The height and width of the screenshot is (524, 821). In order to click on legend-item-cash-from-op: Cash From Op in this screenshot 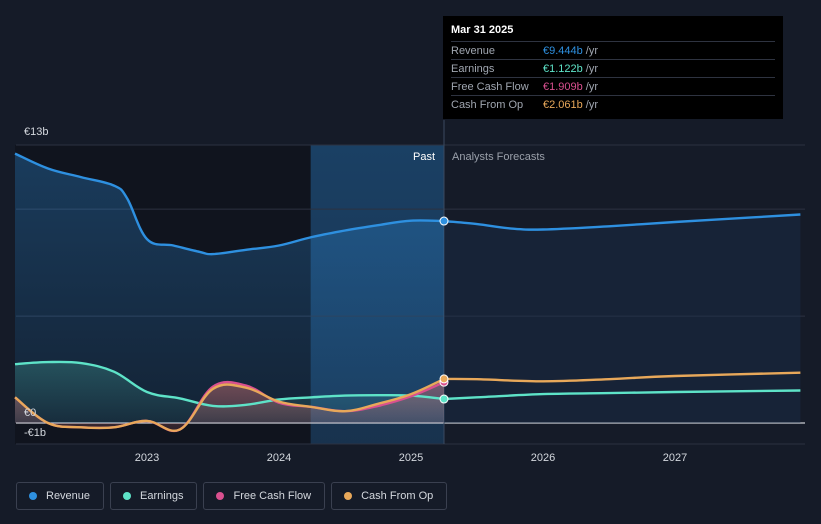, I will do `click(389, 496)`.